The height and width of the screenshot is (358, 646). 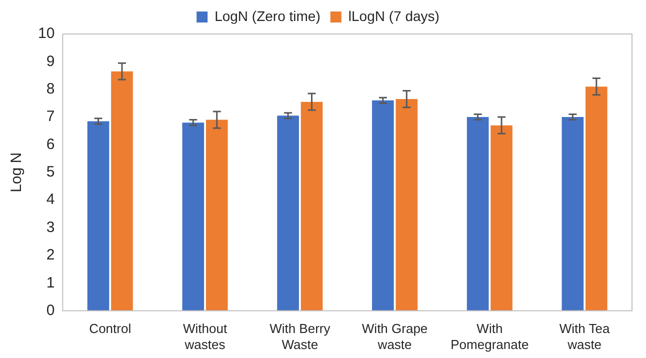 What do you see at coordinates (50, 117) in the screenshot?
I see `y-tick-label: 7` at bounding box center [50, 117].